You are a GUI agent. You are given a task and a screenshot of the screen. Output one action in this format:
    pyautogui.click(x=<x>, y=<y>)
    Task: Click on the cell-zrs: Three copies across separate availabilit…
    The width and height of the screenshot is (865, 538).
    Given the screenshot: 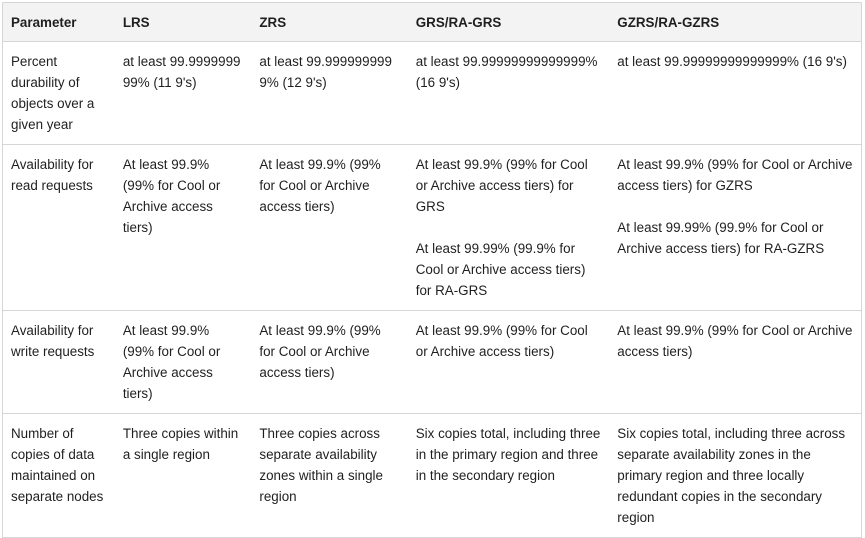 What is the action you would take?
    pyautogui.click(x=329, y=475)
    